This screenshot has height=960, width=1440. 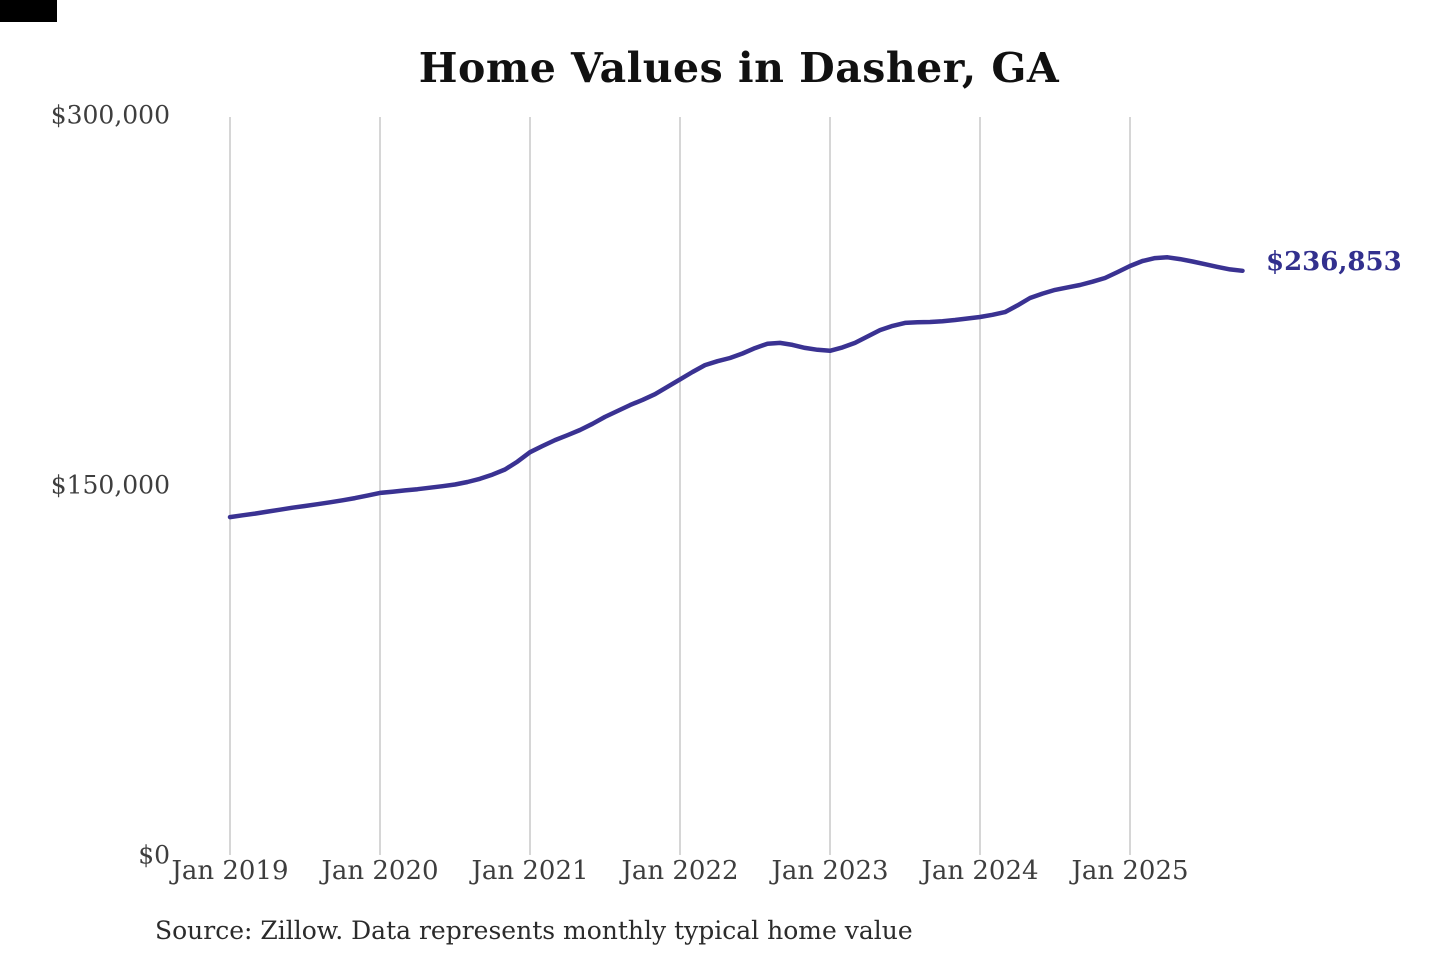 What do you see at coordinates (28, 11) in the screenshot?
I see `corner-artifact` at bounding box center [28, 11].